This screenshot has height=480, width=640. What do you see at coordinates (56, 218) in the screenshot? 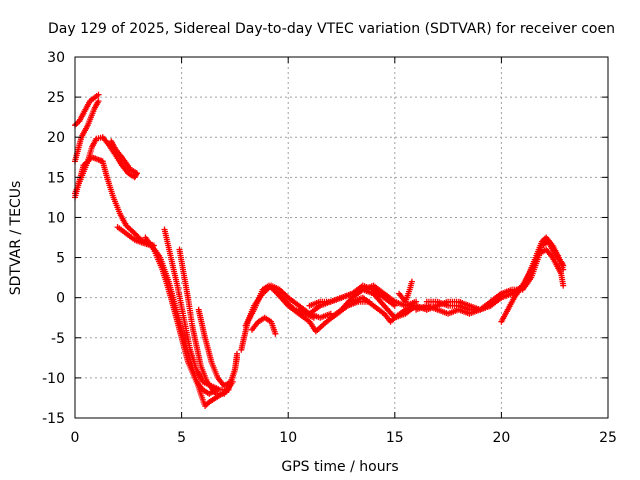
I see `y-tick-label: 10` at bounding box center [56, 218].